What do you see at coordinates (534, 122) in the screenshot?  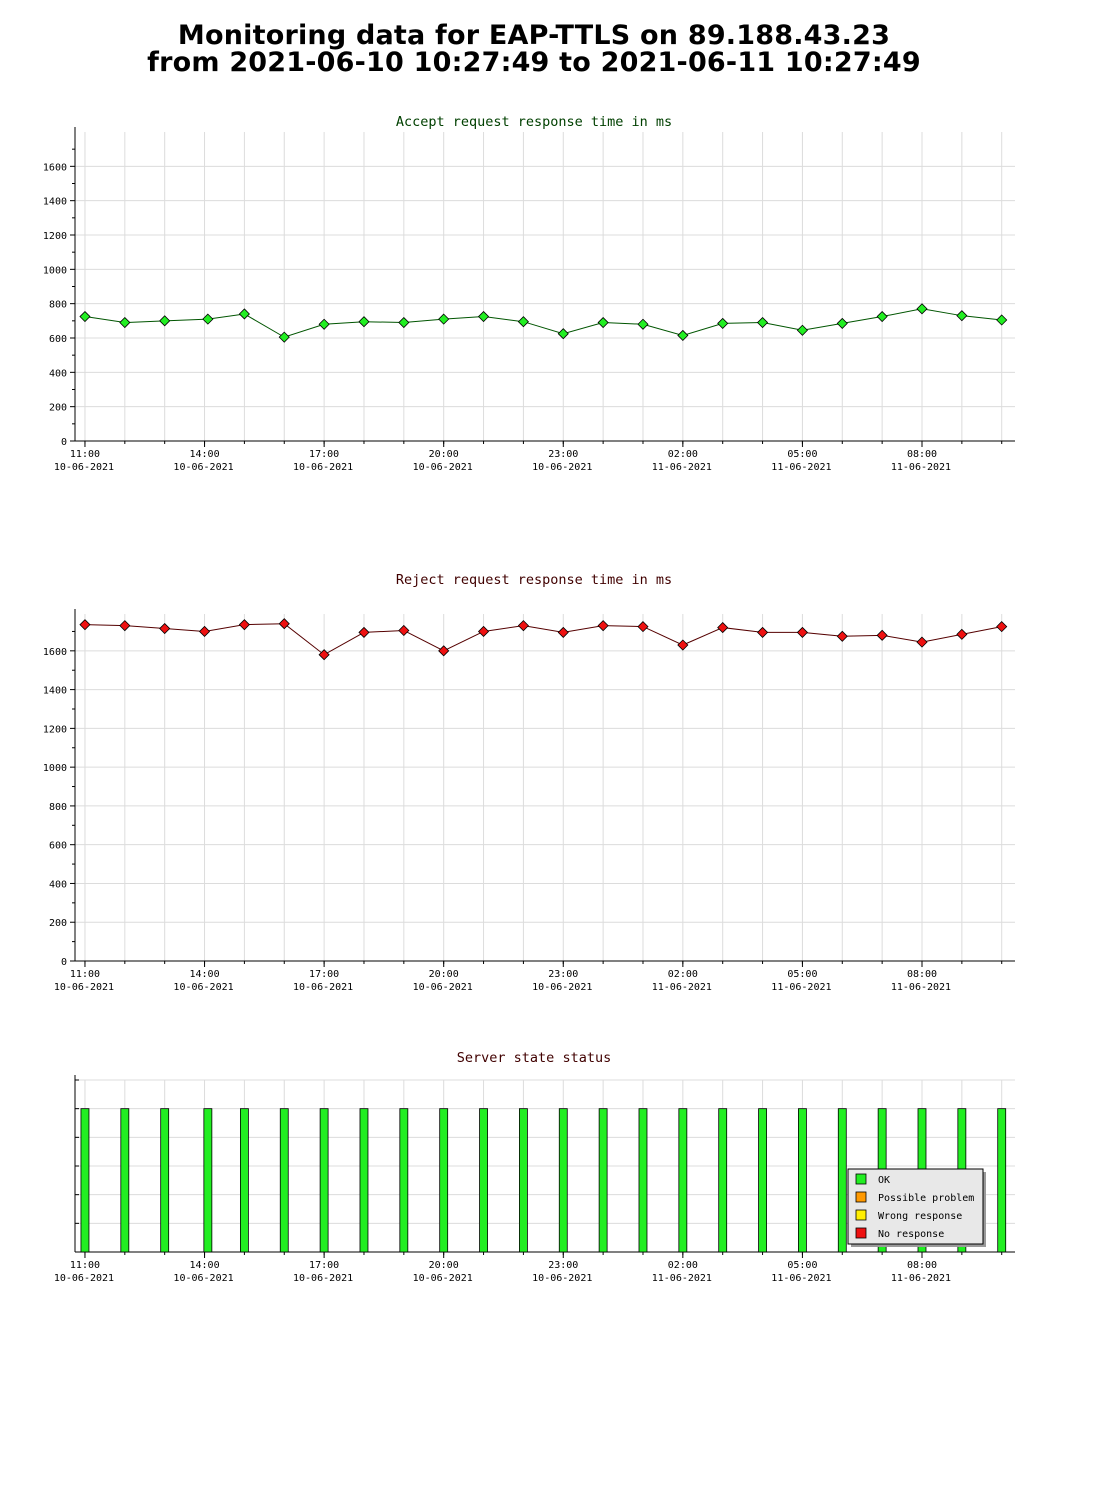 I see `chart-title: Accept request response time in ms` at bounding box center [534, 122].